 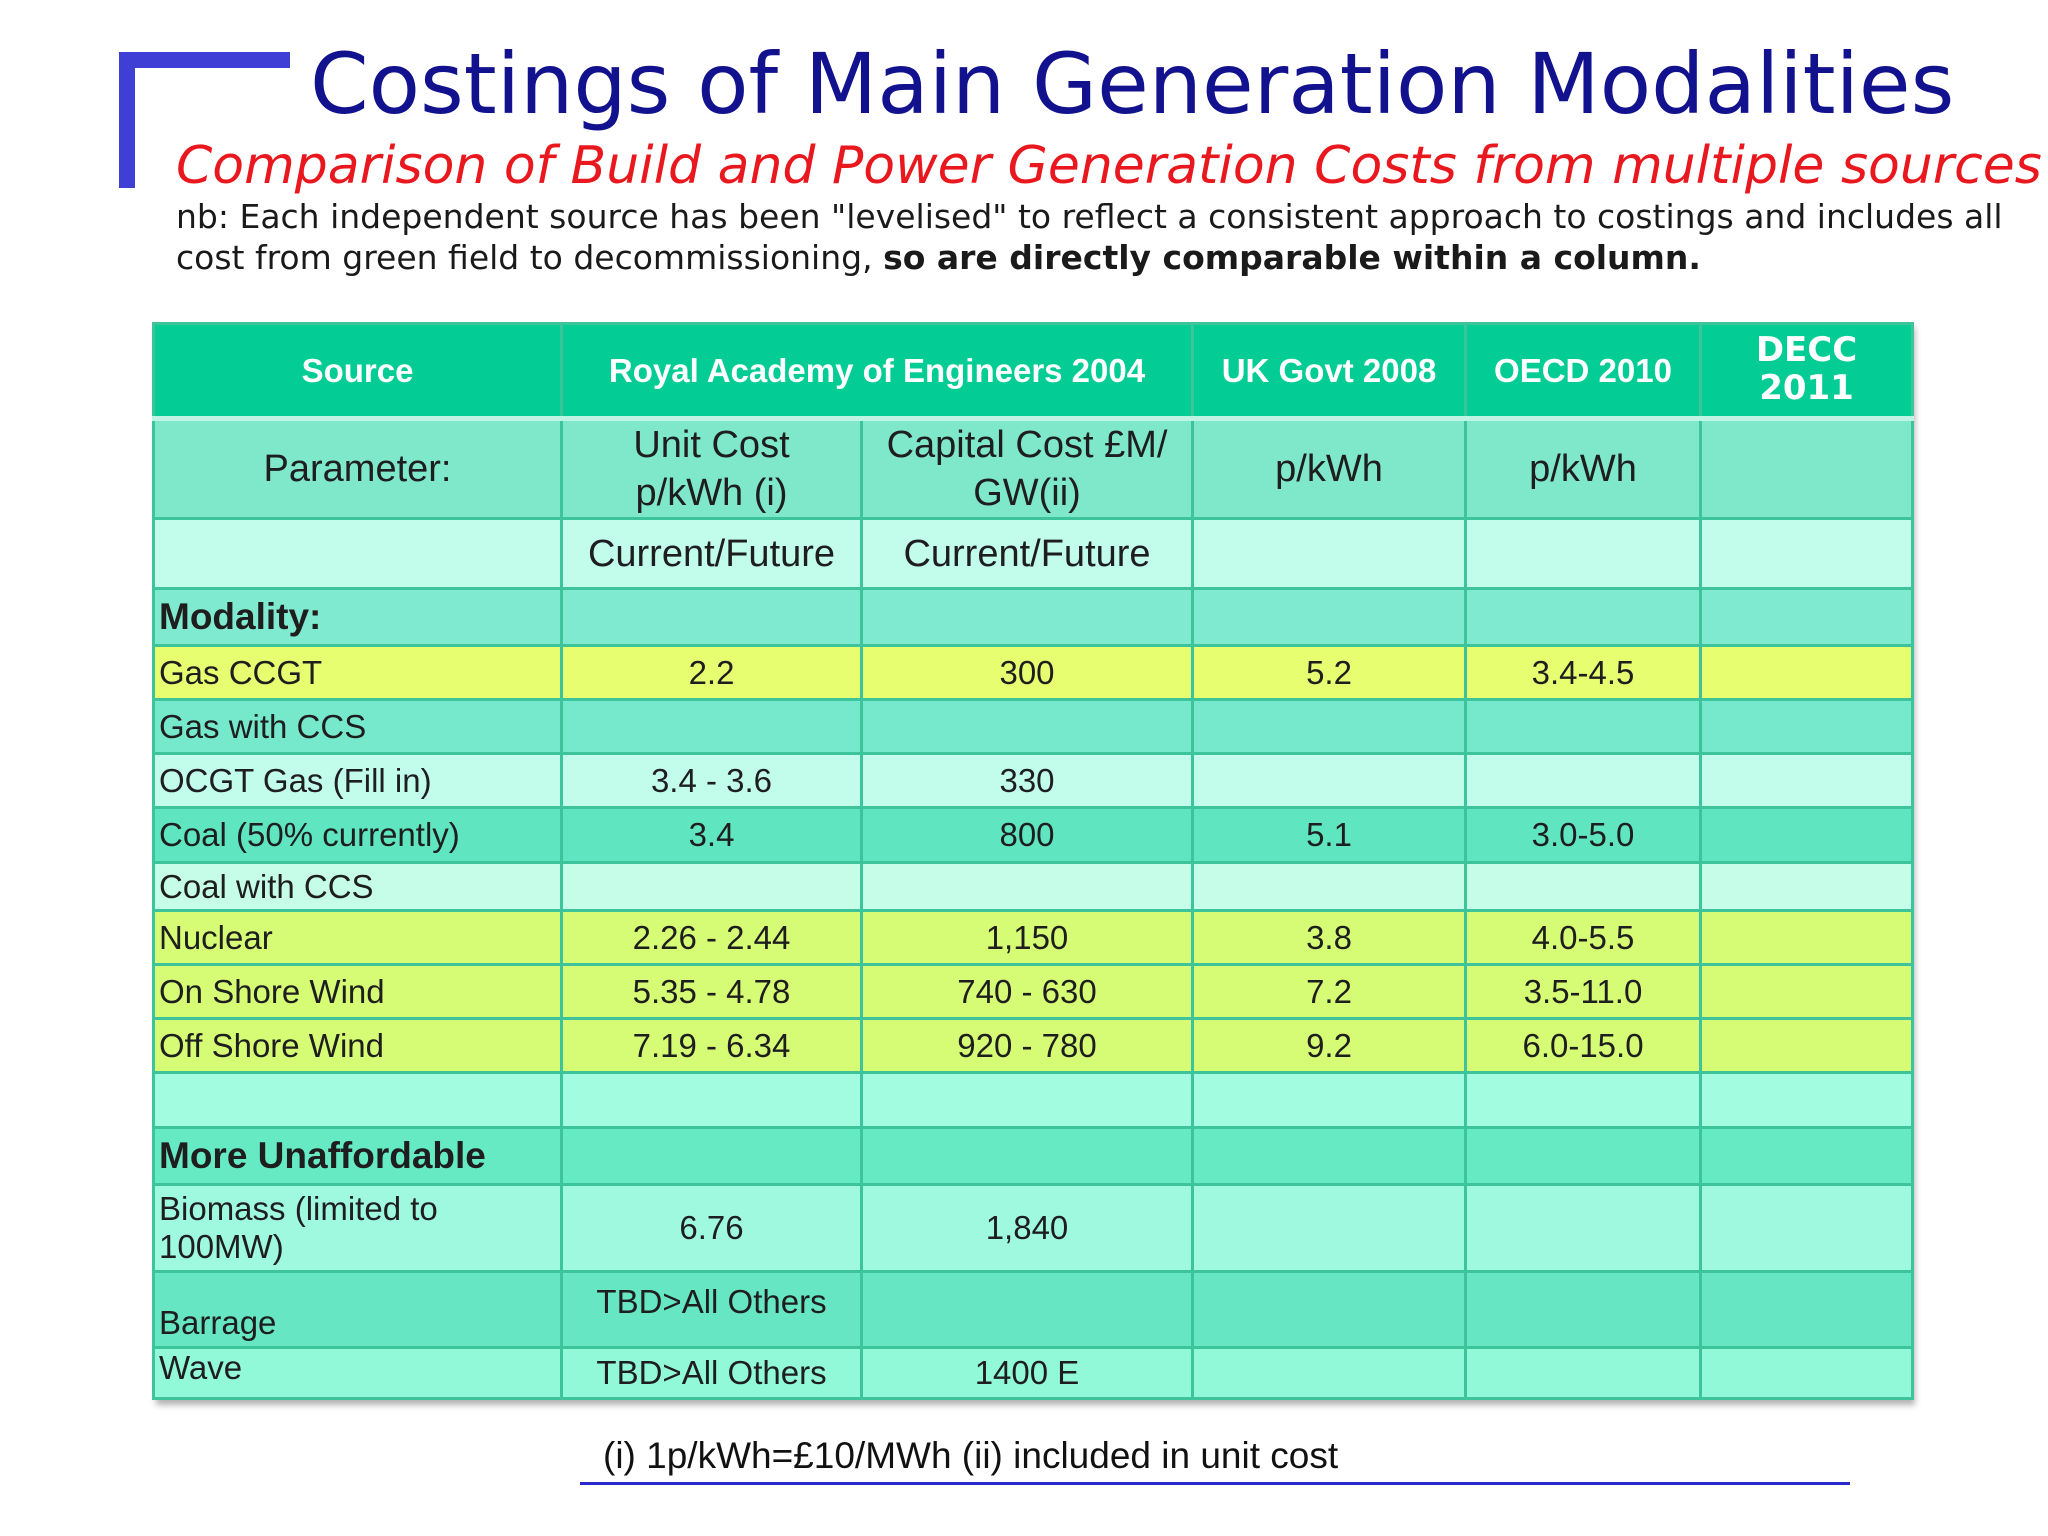 What do you see at coordinates (1027, 468) in the screenshot?
I see `parameter-capital-cost: Capital Cost £M/ GW(ii)` at bounding box center [1027, 468].